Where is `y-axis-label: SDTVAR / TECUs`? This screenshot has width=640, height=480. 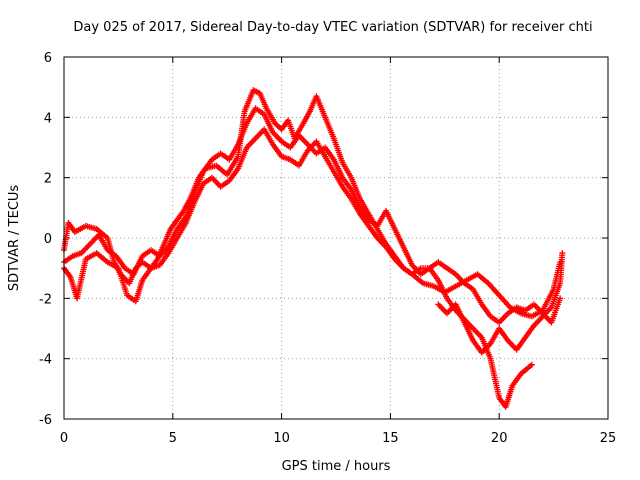 y-axis-label: SDTVAR / TECUs is located at coordinates (14, 238).